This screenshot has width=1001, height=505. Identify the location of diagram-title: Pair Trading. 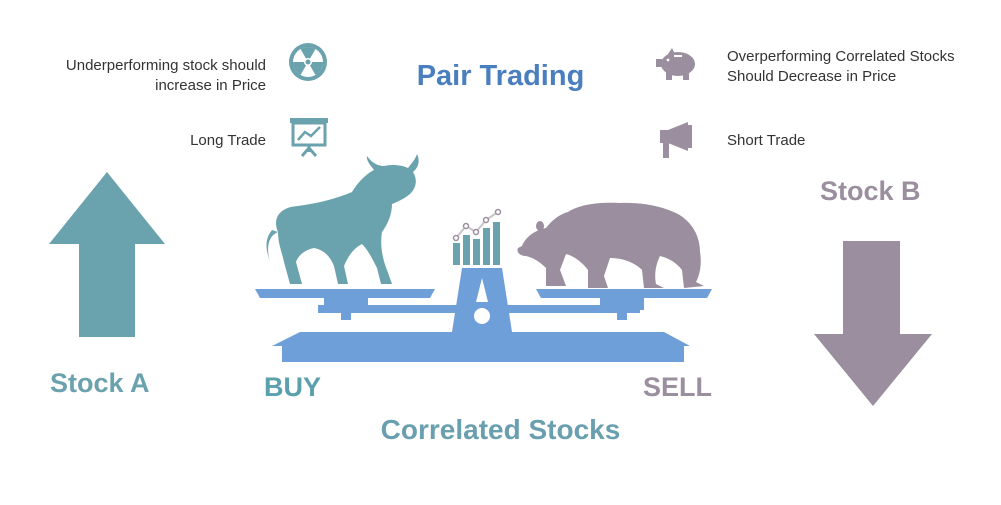
(500, 76).